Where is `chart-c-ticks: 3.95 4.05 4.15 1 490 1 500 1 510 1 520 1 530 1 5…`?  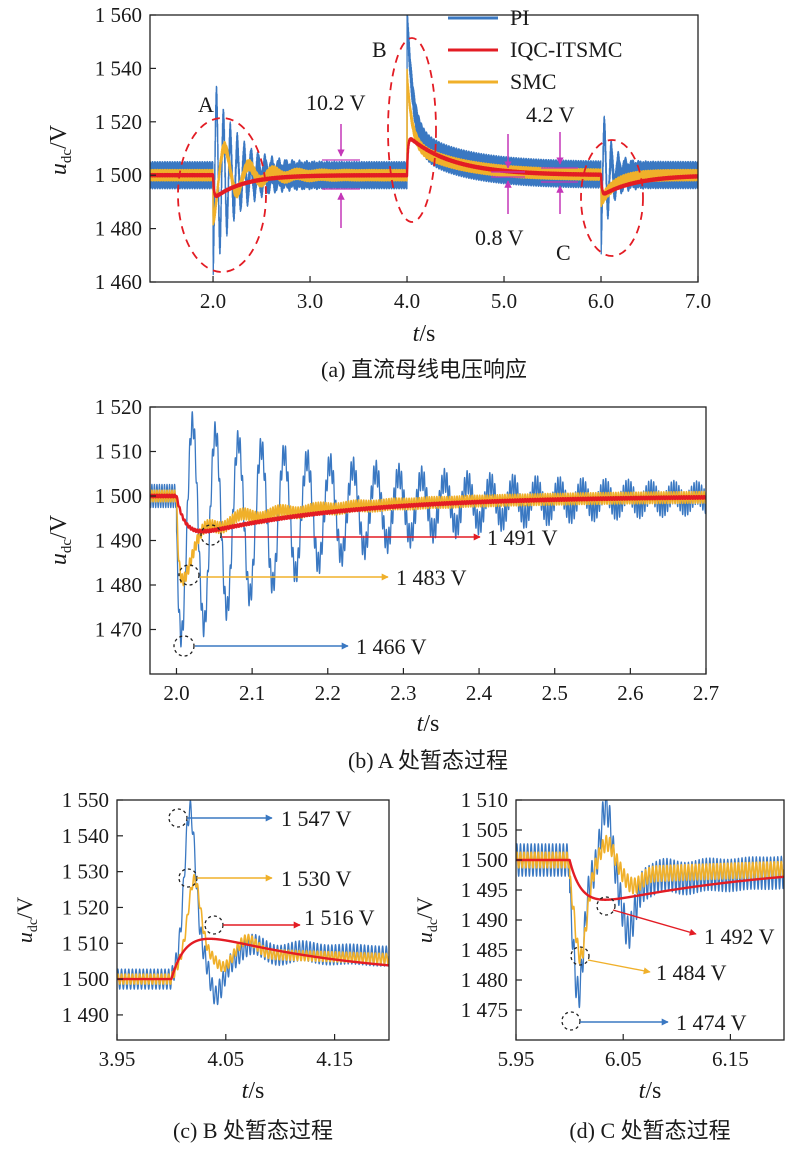 chart-c-ticks: 3.95 4.05 4.15 1 490 1 500 1 510 1 520 1 530 1 5… is located at coordinates (207, 929).